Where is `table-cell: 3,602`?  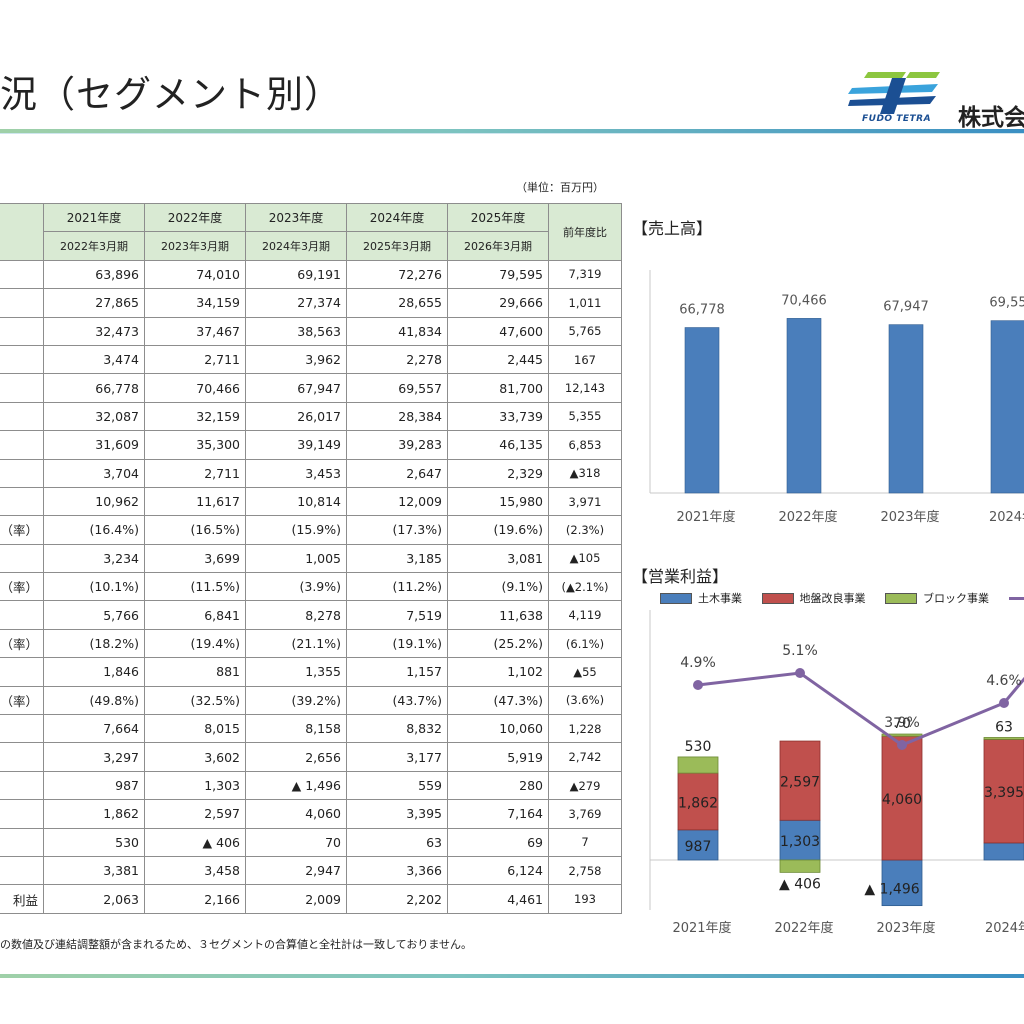 table-cell: 3,602 is located at coordinates (195, 757).